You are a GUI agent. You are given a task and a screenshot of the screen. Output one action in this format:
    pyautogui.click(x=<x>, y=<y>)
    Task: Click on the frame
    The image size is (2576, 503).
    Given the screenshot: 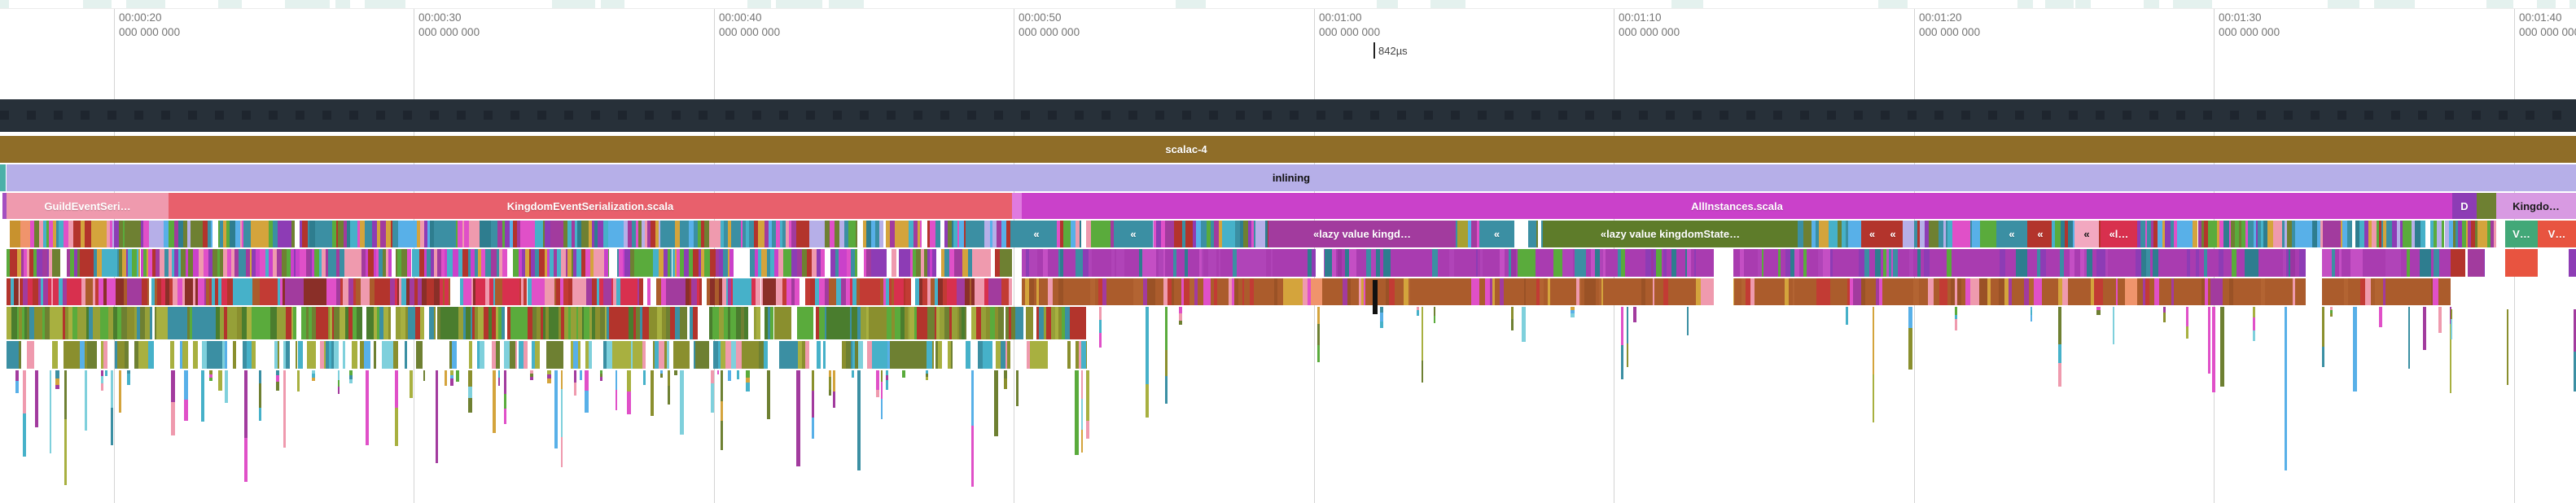 What is the action you would take?
    pyautogui.click(x=3, y=177)
    